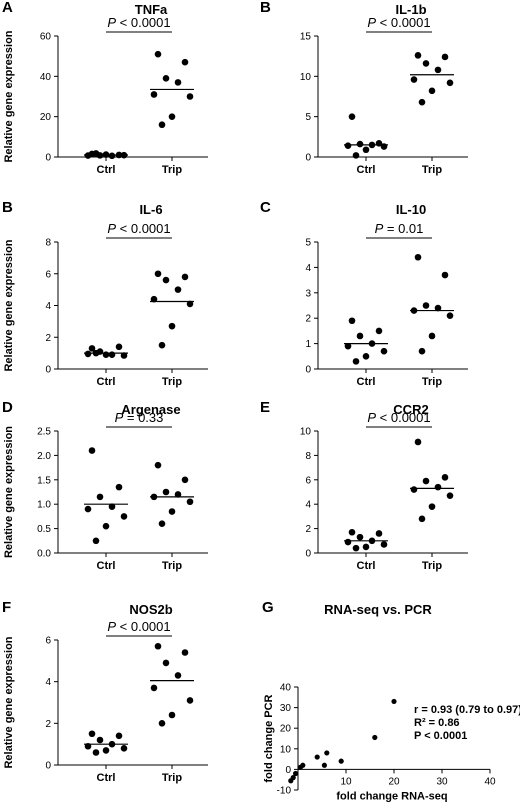 The image size is (520, 810). I want to click on y-tick-label: 30, so click(286, 708).